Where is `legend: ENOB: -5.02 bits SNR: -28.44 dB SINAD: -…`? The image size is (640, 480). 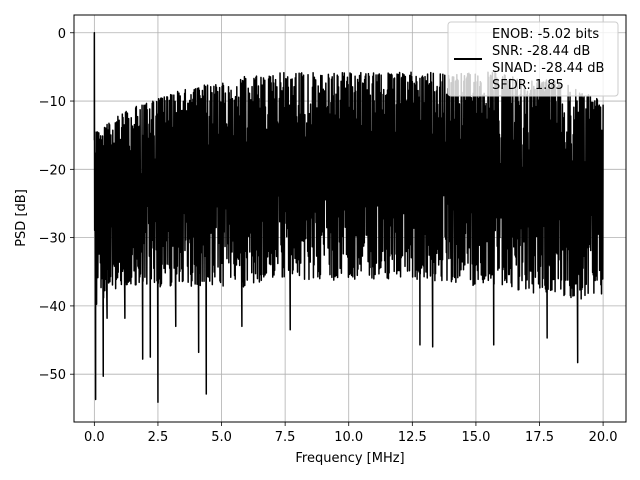
legend: ENOB: -5.02 bits SNR: -28.44 dB SINAD: -… is located at coordinates (533, 59).